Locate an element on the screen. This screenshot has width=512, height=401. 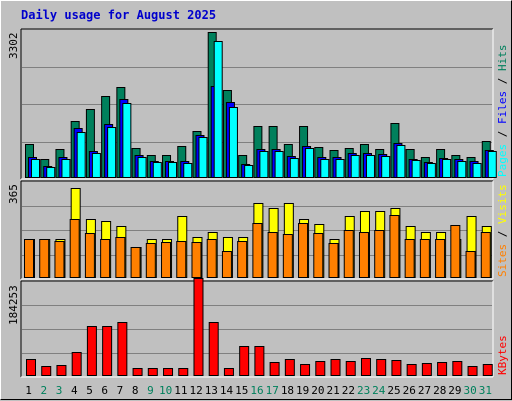
hits_files_pages-legend: Pages / Files / Hits is located at coordinates (502, 111).